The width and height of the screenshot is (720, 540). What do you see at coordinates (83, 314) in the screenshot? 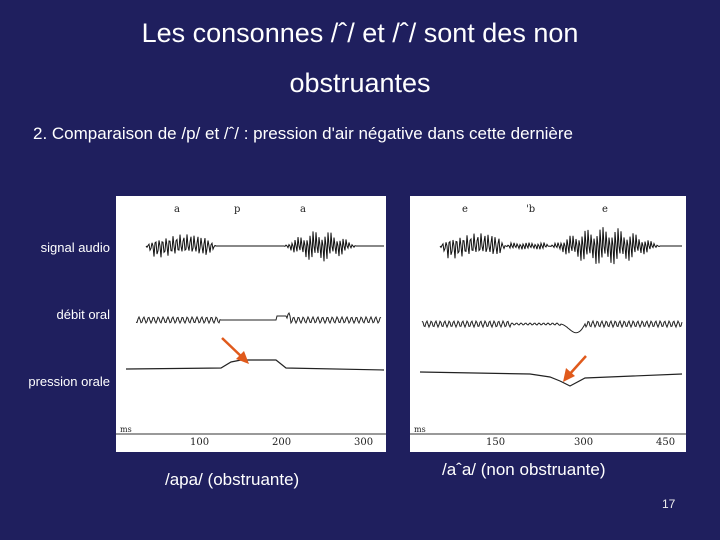
I see `label-debit-oral: débit oral` at bounding box center [83, 314].